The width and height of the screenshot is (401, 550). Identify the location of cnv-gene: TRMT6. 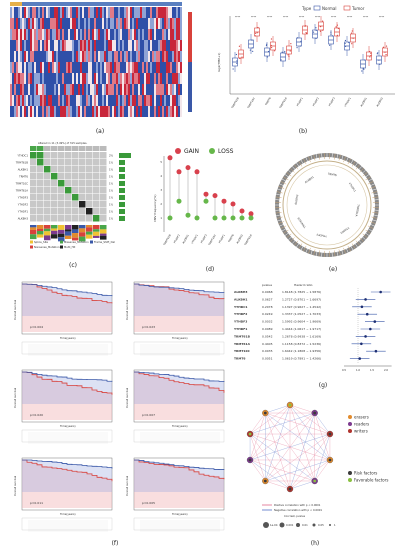
(231, 238).